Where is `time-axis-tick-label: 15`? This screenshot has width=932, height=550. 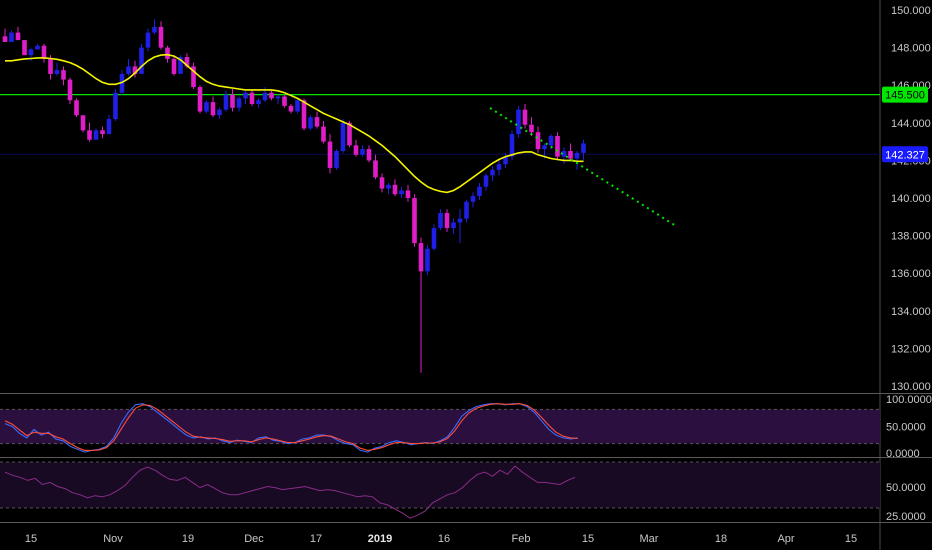
time-axis-tick-label: 15 is located at coordinates (31, 539).